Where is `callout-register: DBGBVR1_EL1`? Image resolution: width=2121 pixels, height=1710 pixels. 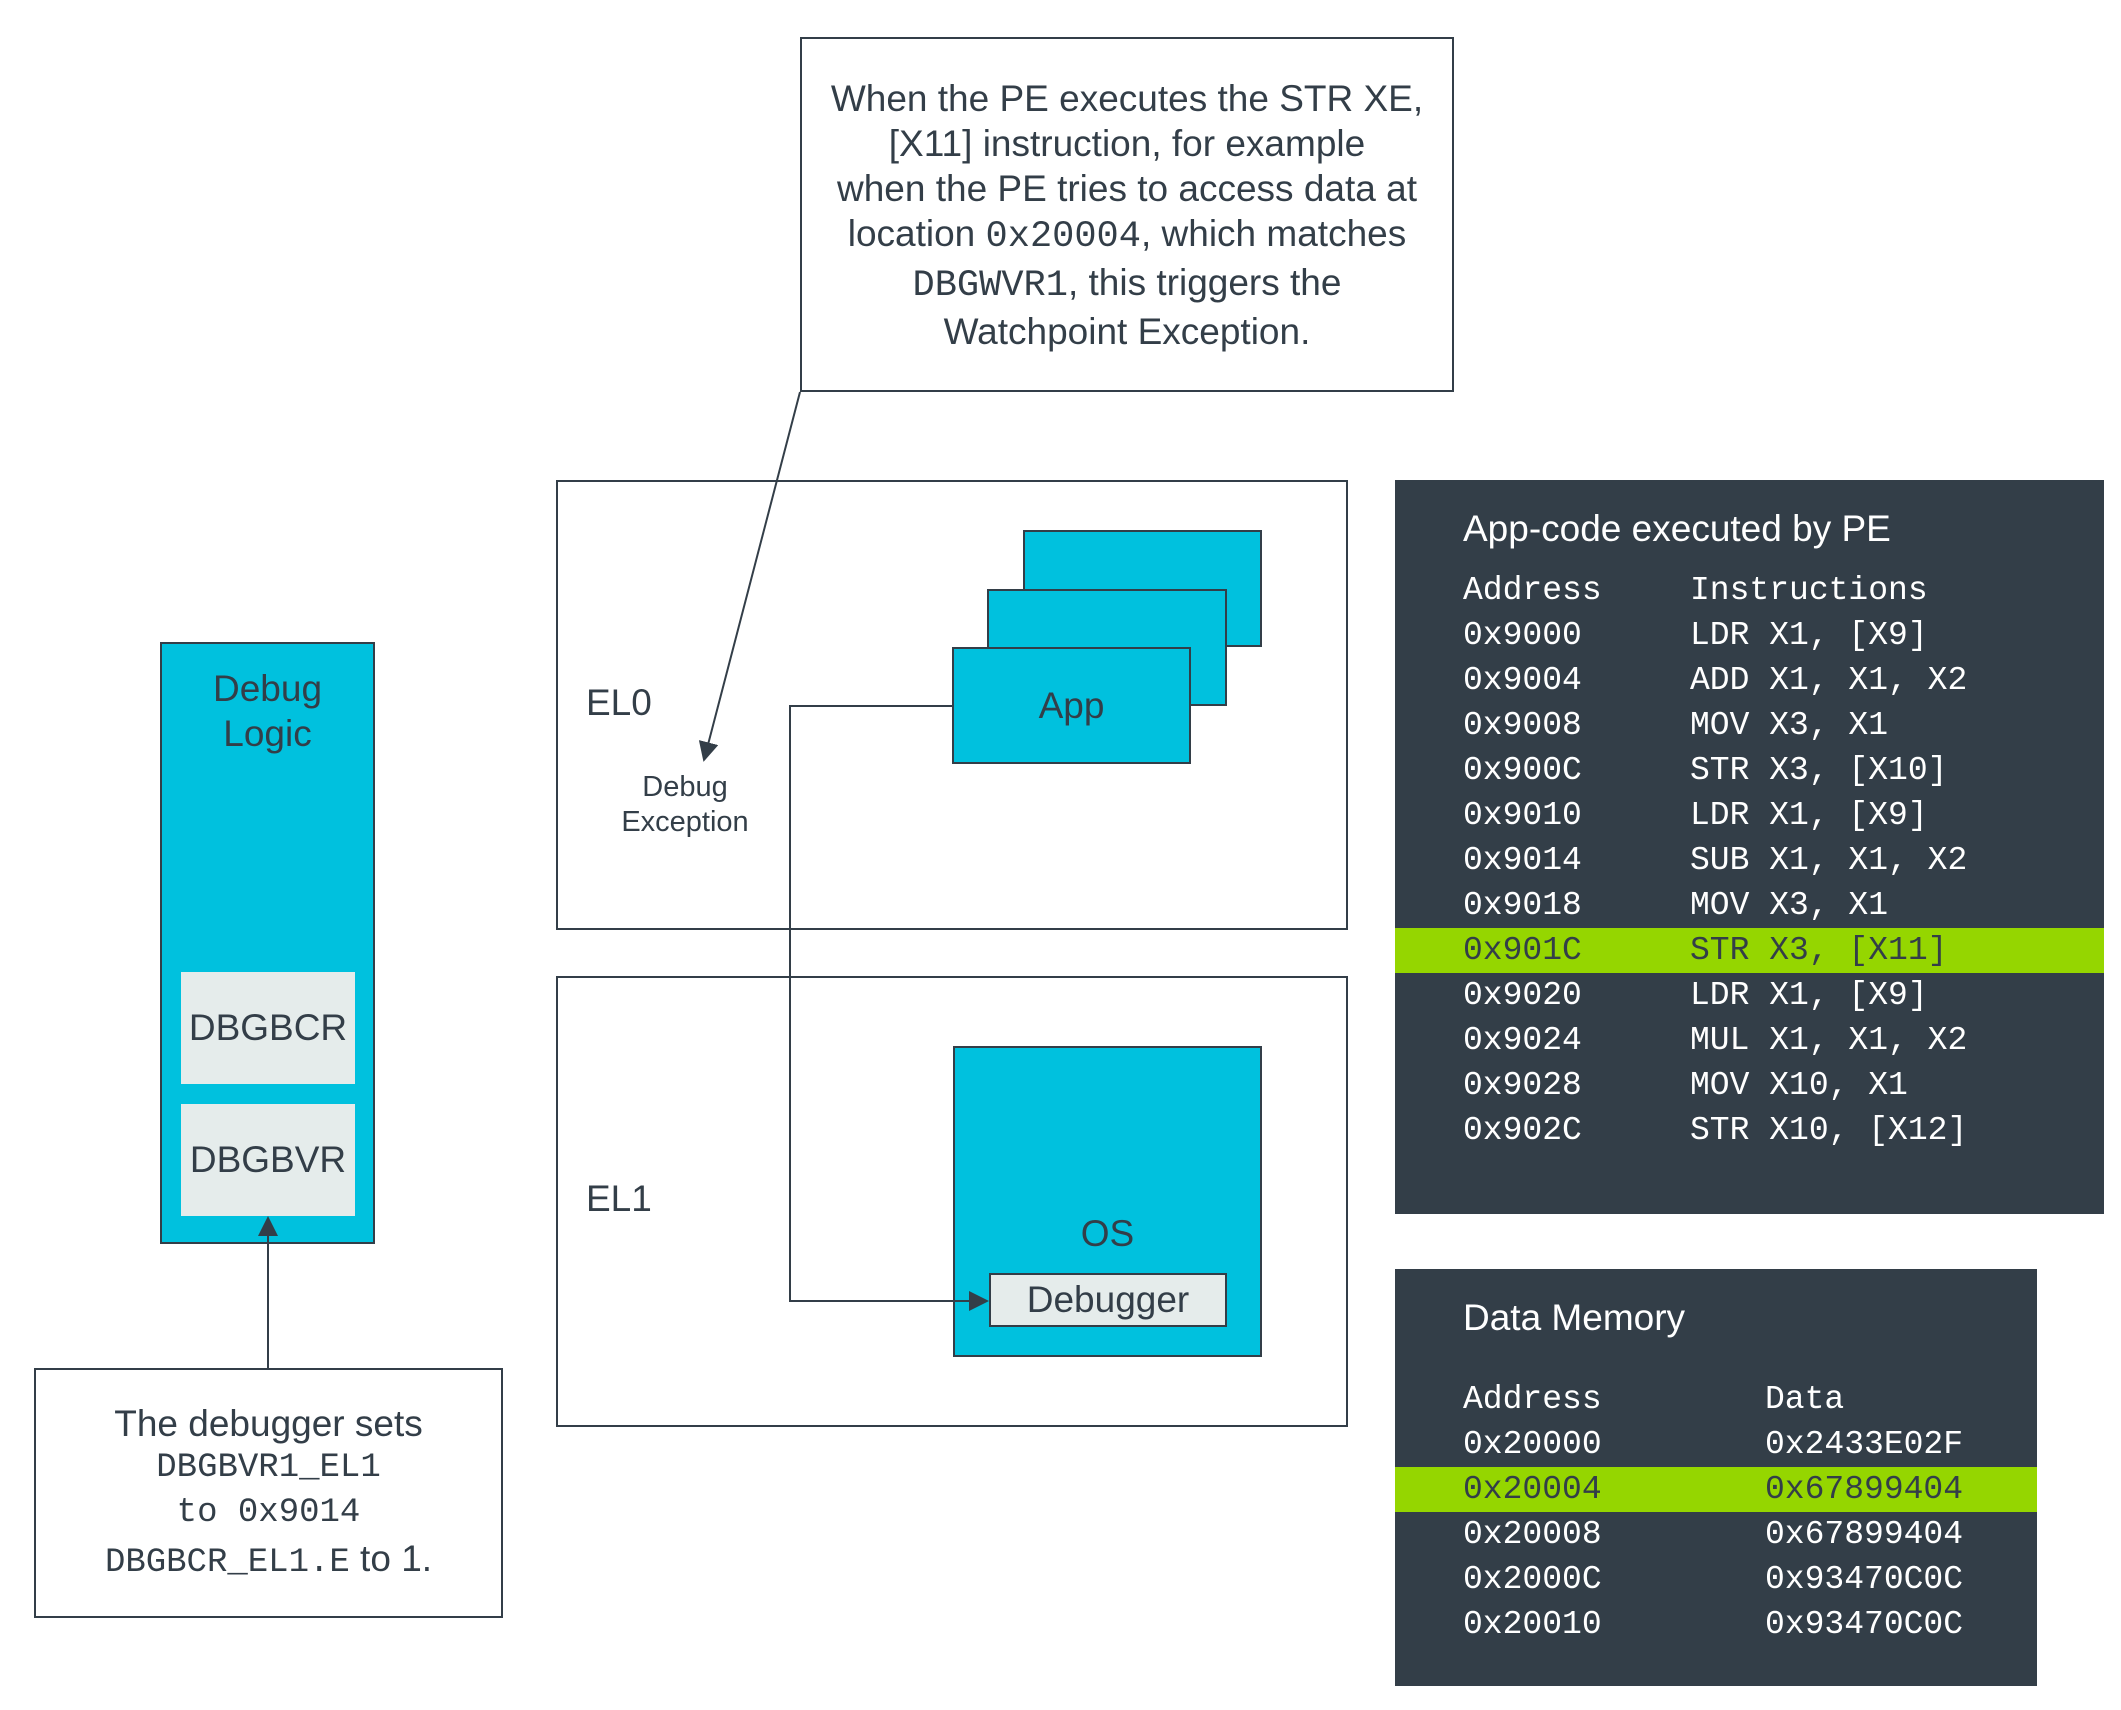 callout-register: DBGBVR1_EL1 is located at coordinates (268, 1467).